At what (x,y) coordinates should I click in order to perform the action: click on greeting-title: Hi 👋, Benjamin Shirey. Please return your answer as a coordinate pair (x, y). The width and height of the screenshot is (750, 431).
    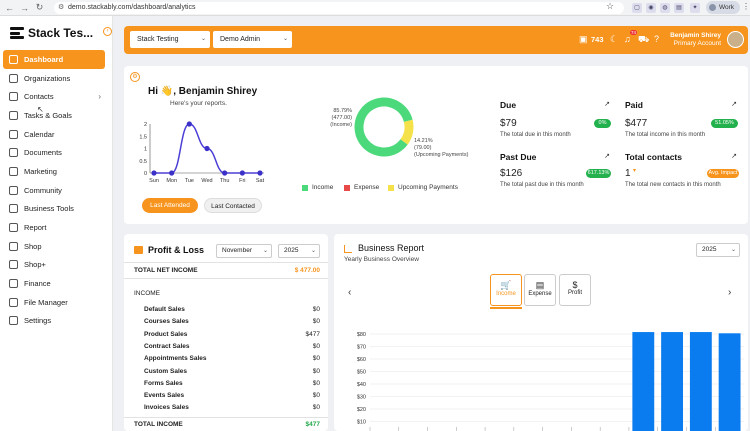
    Looking at the image, I should click on (203, 91).